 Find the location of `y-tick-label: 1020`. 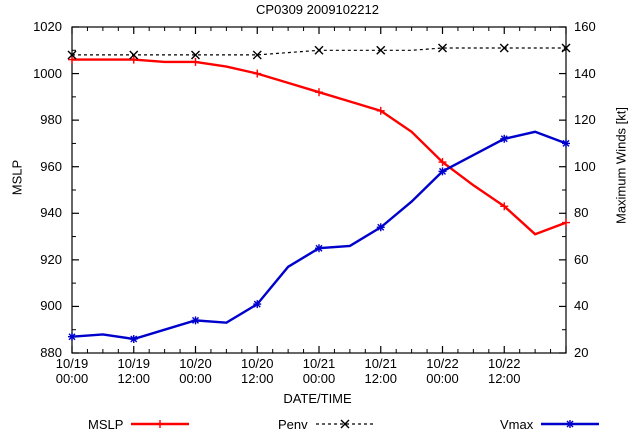

y-tick-label: 1020 is located at coordinates (47, 26).